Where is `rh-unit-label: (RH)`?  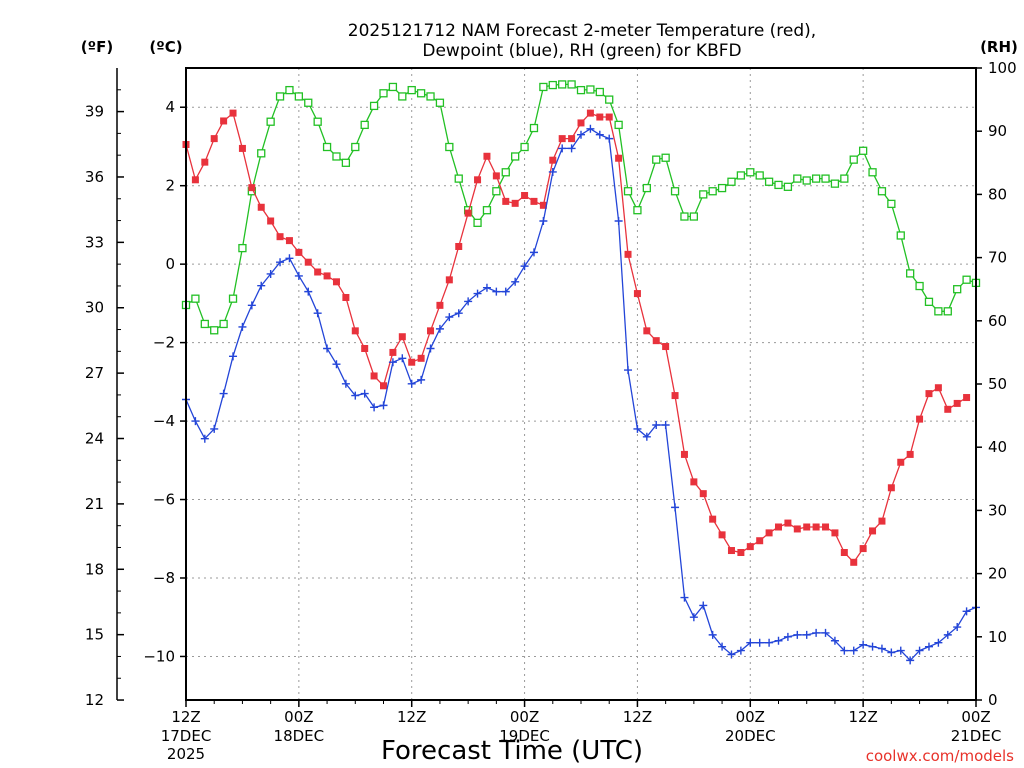
rh-unit-label: (RH) is located at coordinates (999, 47).